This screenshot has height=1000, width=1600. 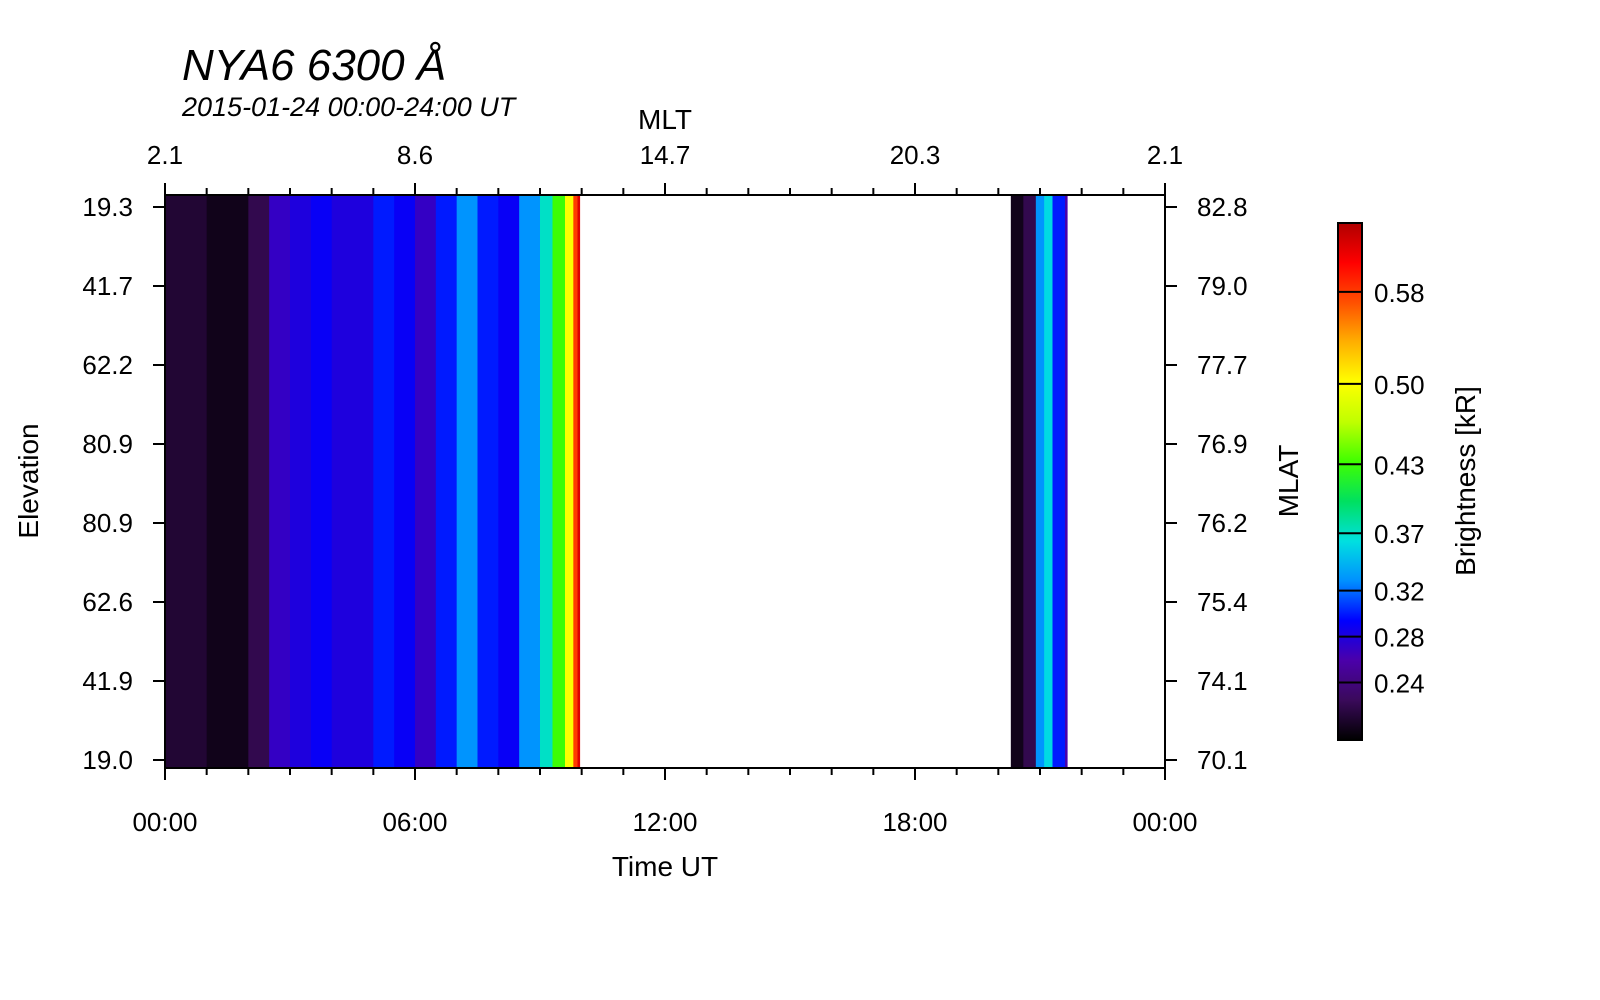 I want to click on y-right-tick-label: 75.4, so click(x=1222, y=602).